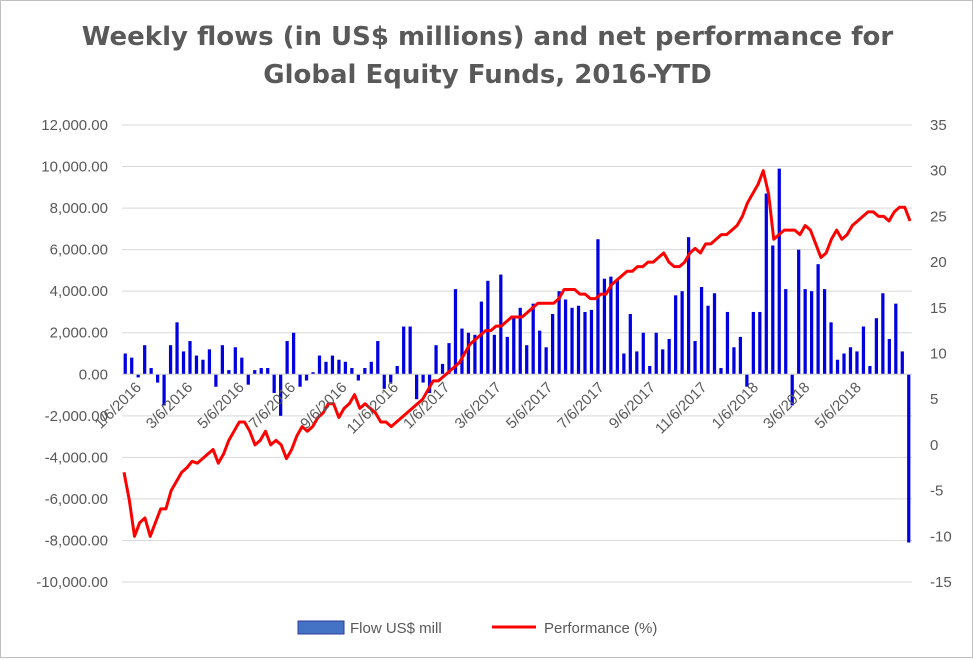 The width and height of the screenshot is (975, 660). What do you see at coordinates (373, 408) in the screenshot?
I see `x-tick-label: 11/6/2016` at bounding box center [373, 408].